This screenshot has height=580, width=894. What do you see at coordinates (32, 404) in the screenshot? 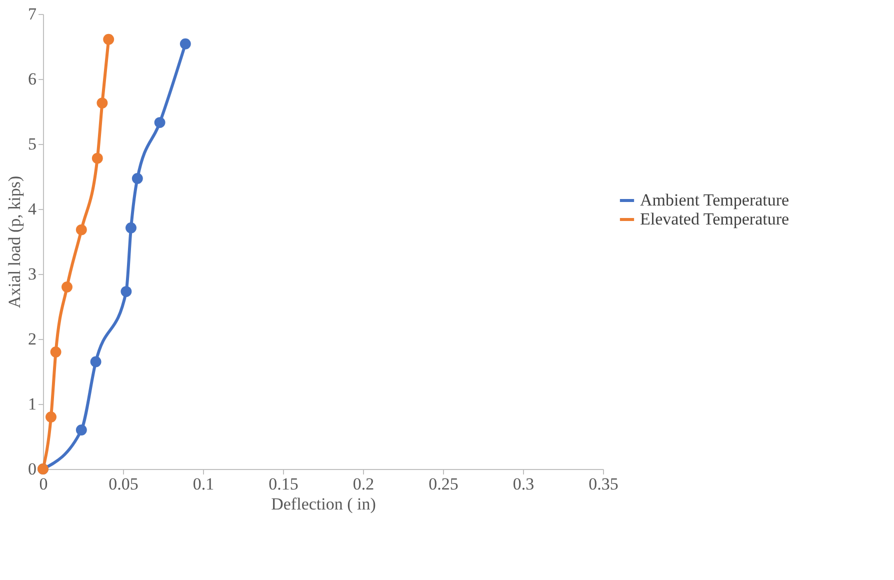
I see `y-tick-label: 1` at bounding box center [32, 404].